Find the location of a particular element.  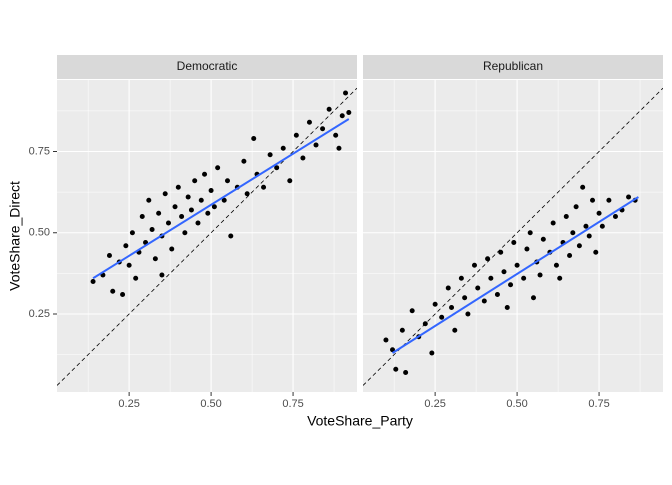

x-tick-label: 0.50 is located at coordinates (516, 404).